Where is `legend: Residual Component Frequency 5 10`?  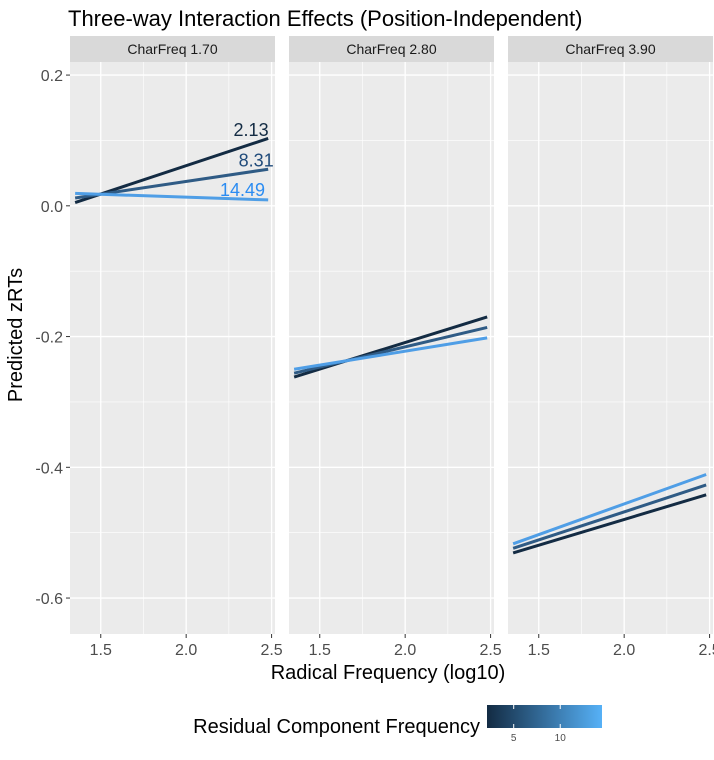 legend: Residual Component Frequency 5 10 is located at coordinates (397, 724).